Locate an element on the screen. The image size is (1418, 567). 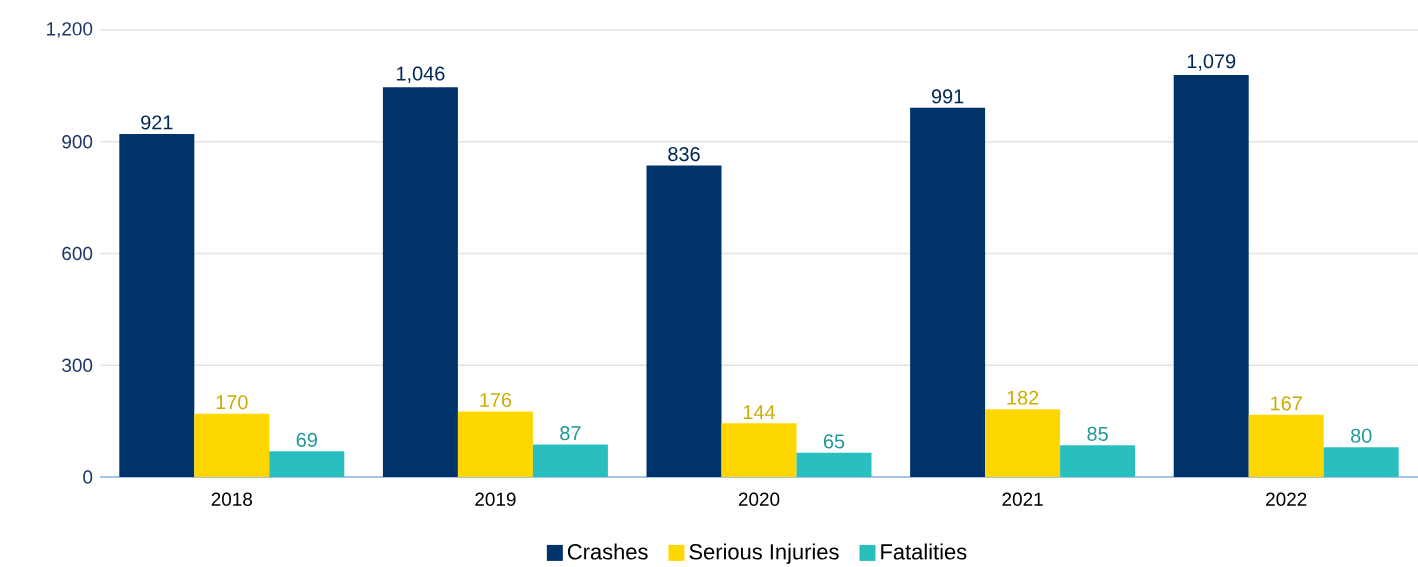
data-label: 167 is located at coordinates (1286, 403).